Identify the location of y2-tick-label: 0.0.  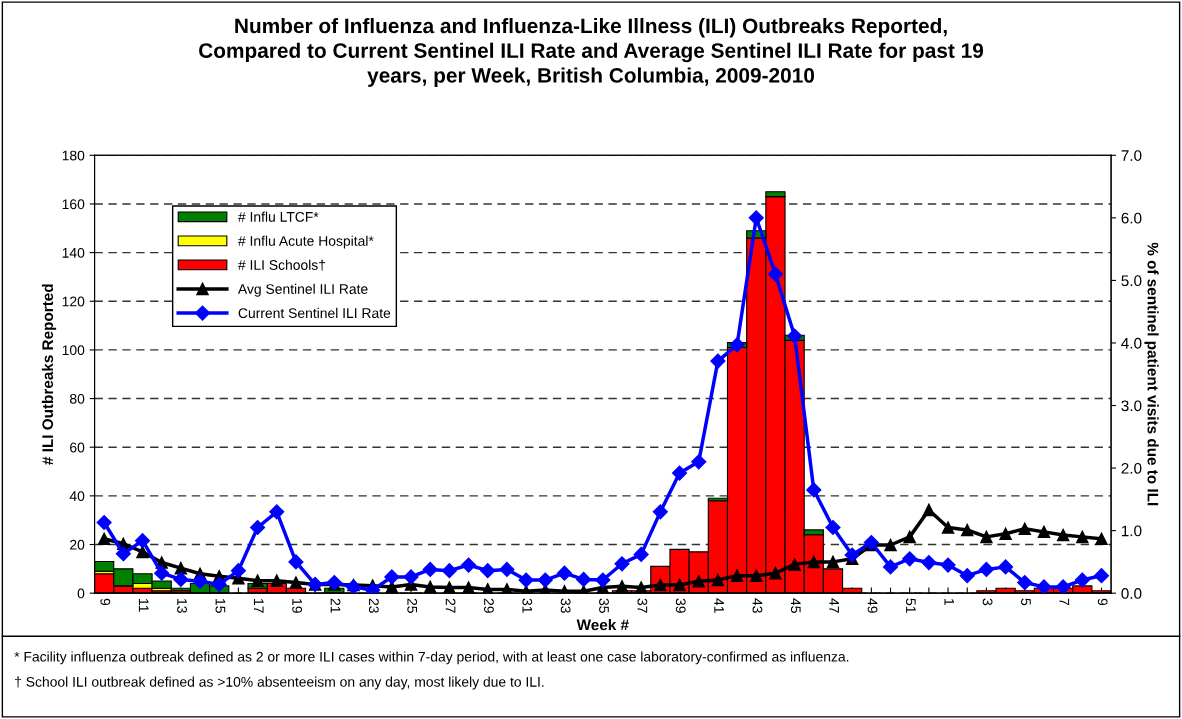
(1131, 593).